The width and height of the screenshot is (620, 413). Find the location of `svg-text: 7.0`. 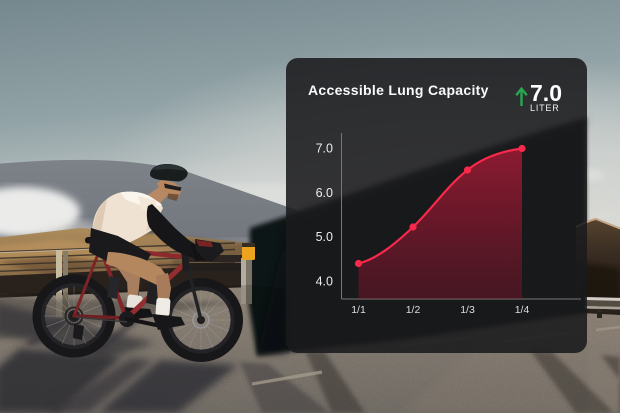

svg-text: 7.0 is located at coordinates (324, 149).